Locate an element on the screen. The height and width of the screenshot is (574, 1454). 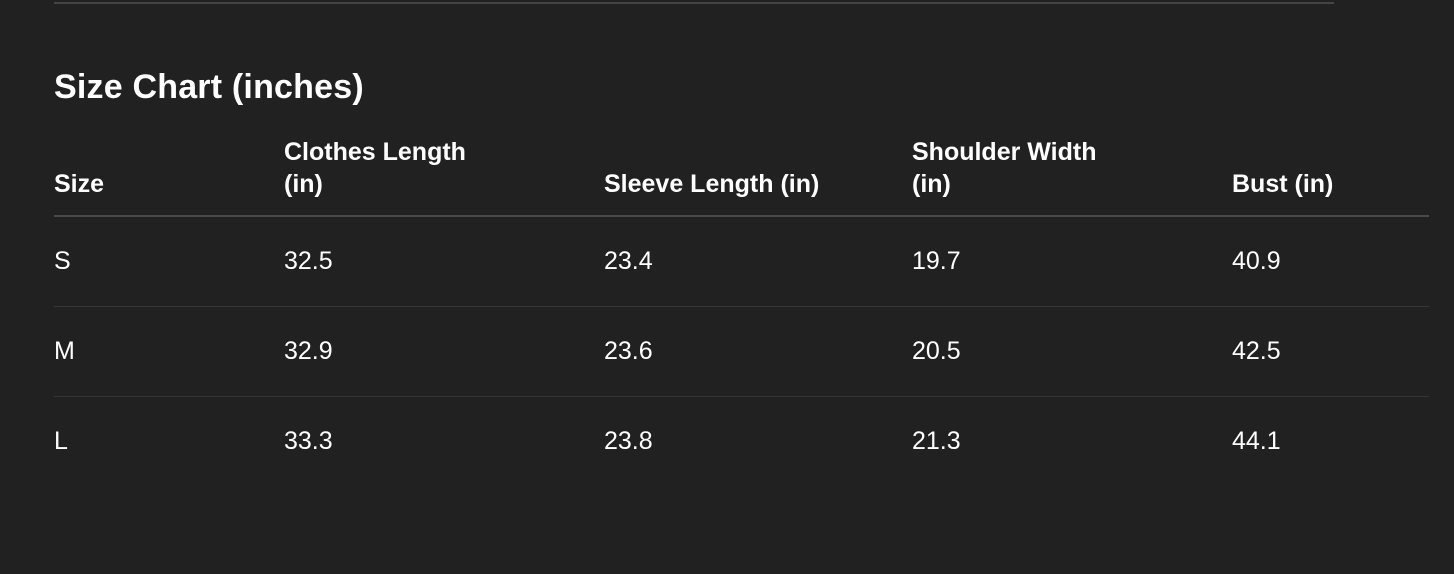
cell-shoulder-width: 21.3 is located at coordinates (936, 441).